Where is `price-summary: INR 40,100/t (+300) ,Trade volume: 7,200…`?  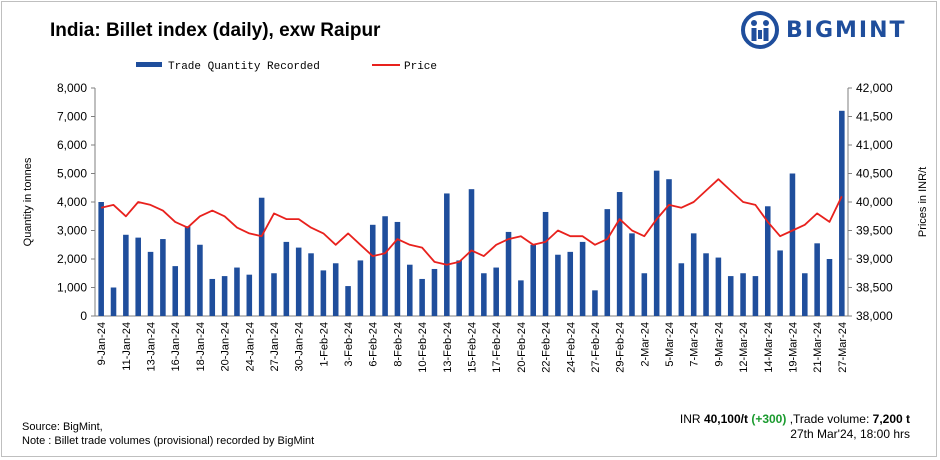
price-summary: INR 40,100/t (+300) ,Trade volume: 7,200… is located at coordinates (795, 427).